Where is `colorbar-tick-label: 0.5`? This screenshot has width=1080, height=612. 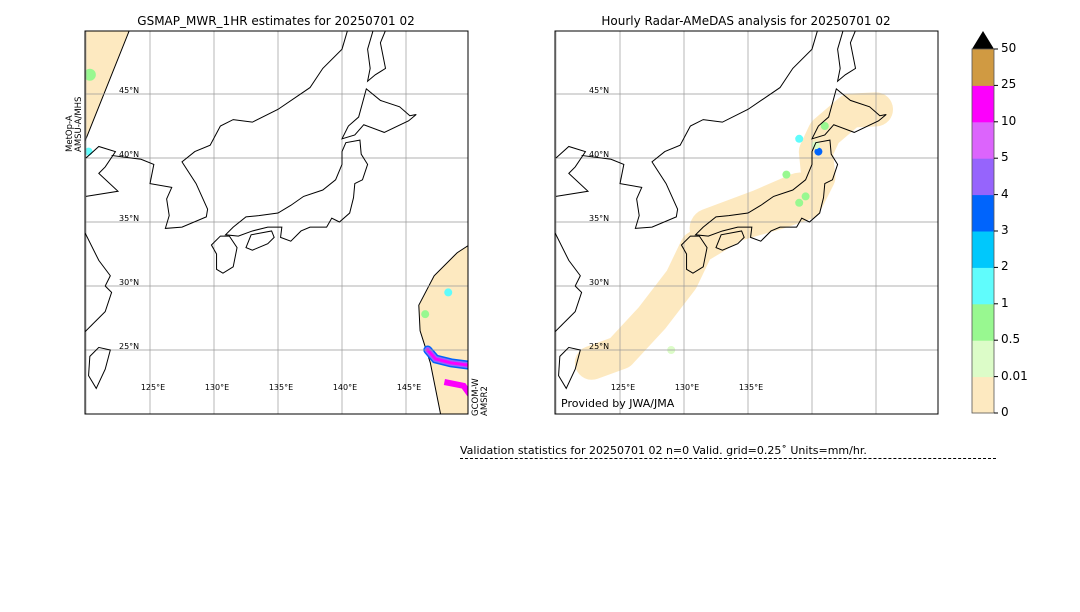
colorbar-tick-label: 0.5 is located at coordinates (1011, 339).